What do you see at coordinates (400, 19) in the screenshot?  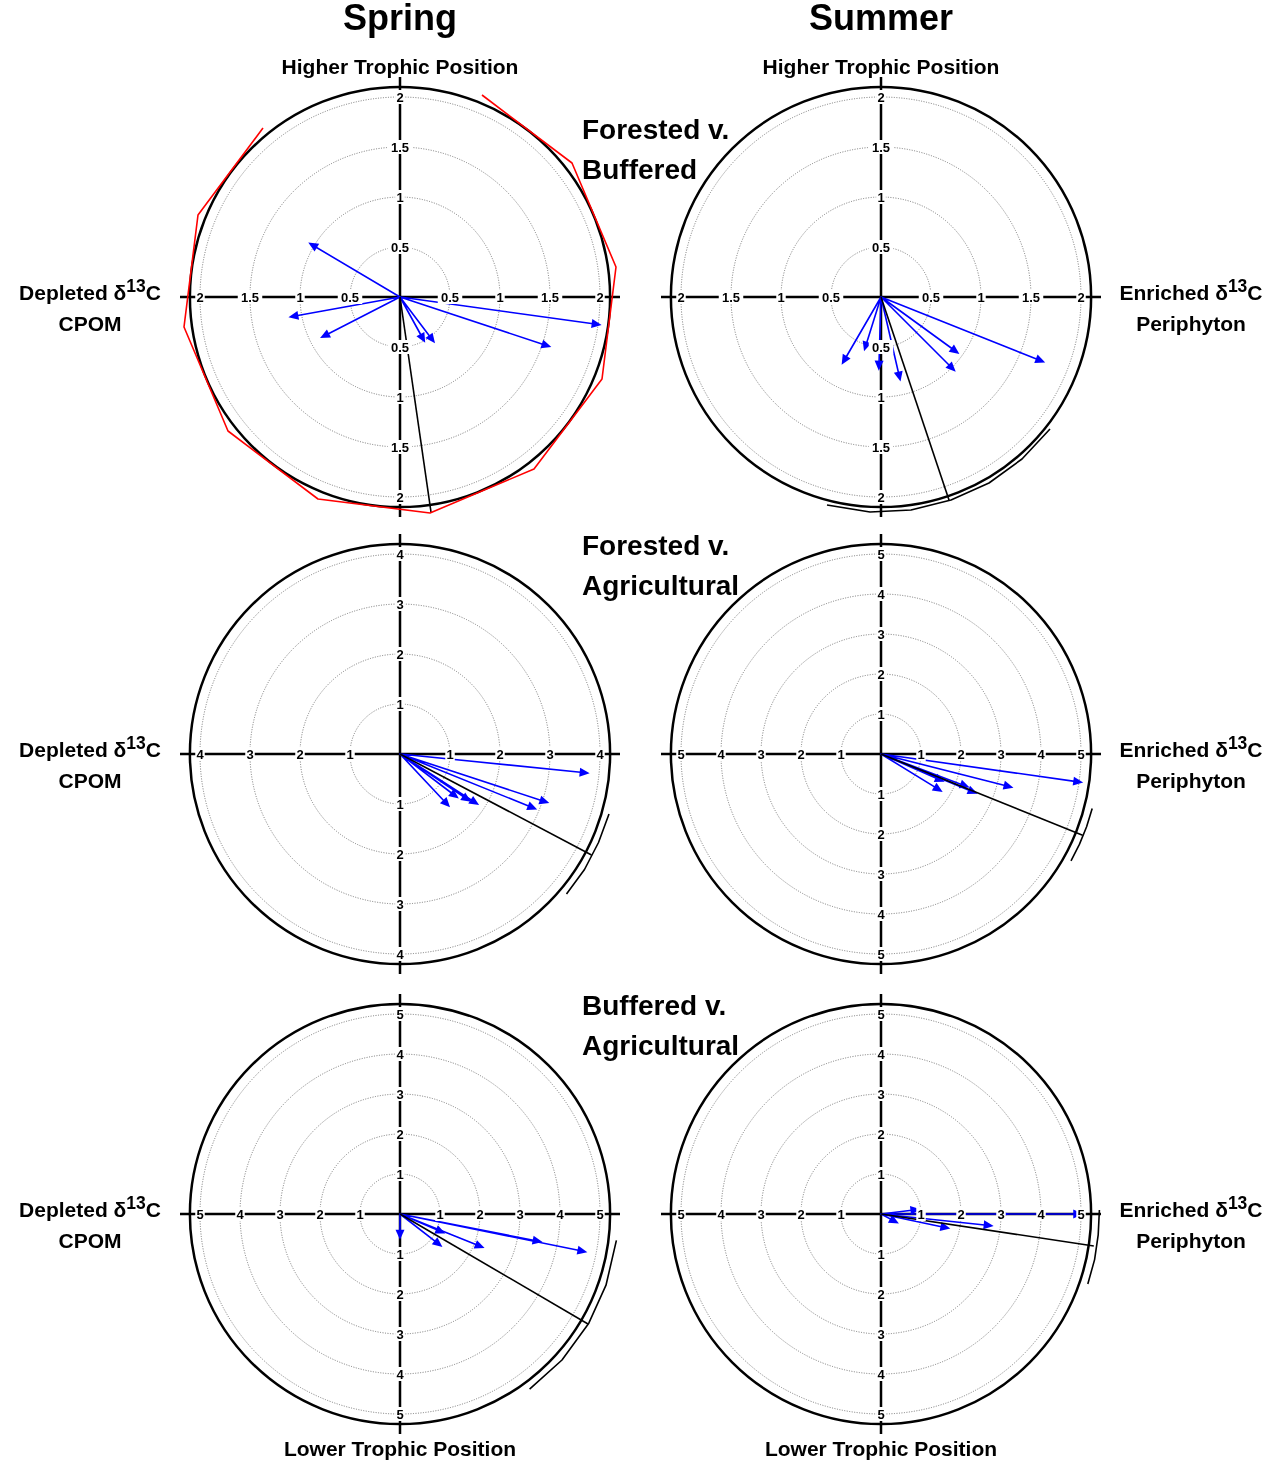 I see `chart-title: Spring` at bounding box center [400, 19].